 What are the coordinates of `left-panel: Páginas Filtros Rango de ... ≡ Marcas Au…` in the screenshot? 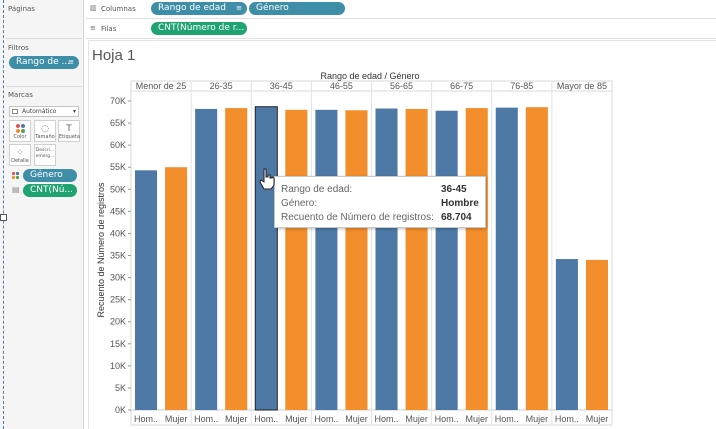 It's located at (42, 214).